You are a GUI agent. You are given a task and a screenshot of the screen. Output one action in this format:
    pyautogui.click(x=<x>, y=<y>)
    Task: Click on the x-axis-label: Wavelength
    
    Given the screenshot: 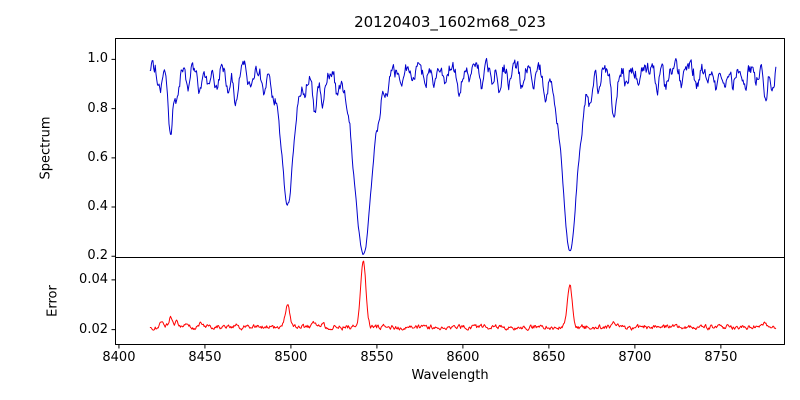 What is the action you would take?
    pyautogui.click(x=450, y=375)
    